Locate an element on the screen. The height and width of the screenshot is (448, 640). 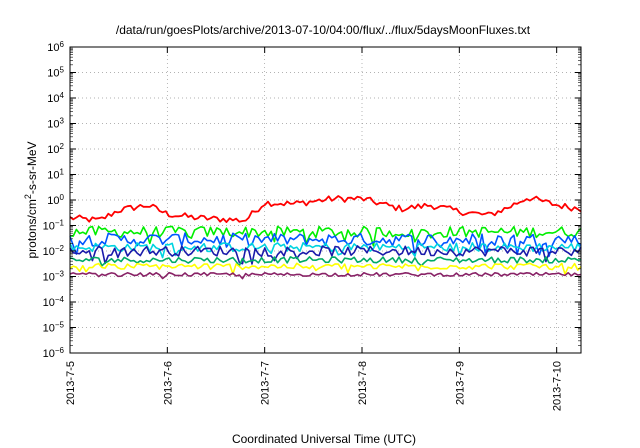
x-tick-label: 2013-7-7 is located at coordinates (266, 383).